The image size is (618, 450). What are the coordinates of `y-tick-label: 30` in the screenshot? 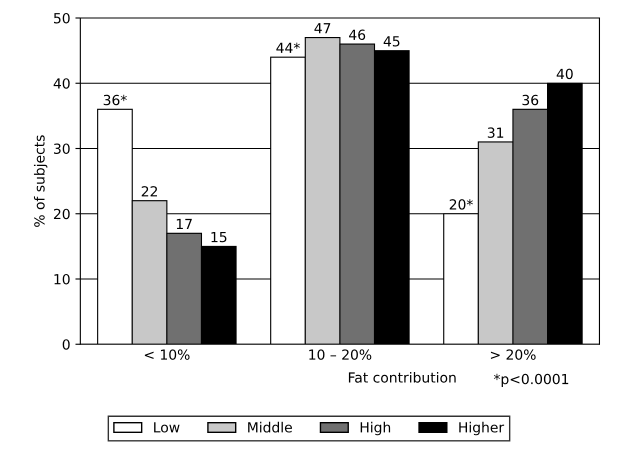 It's located at (62, 148).